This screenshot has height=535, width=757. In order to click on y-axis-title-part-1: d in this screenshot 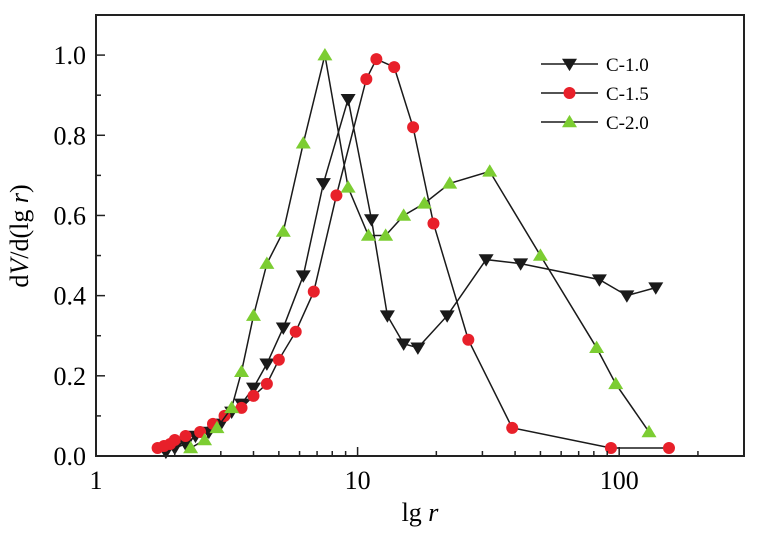, I will do `click(19, 281)`.